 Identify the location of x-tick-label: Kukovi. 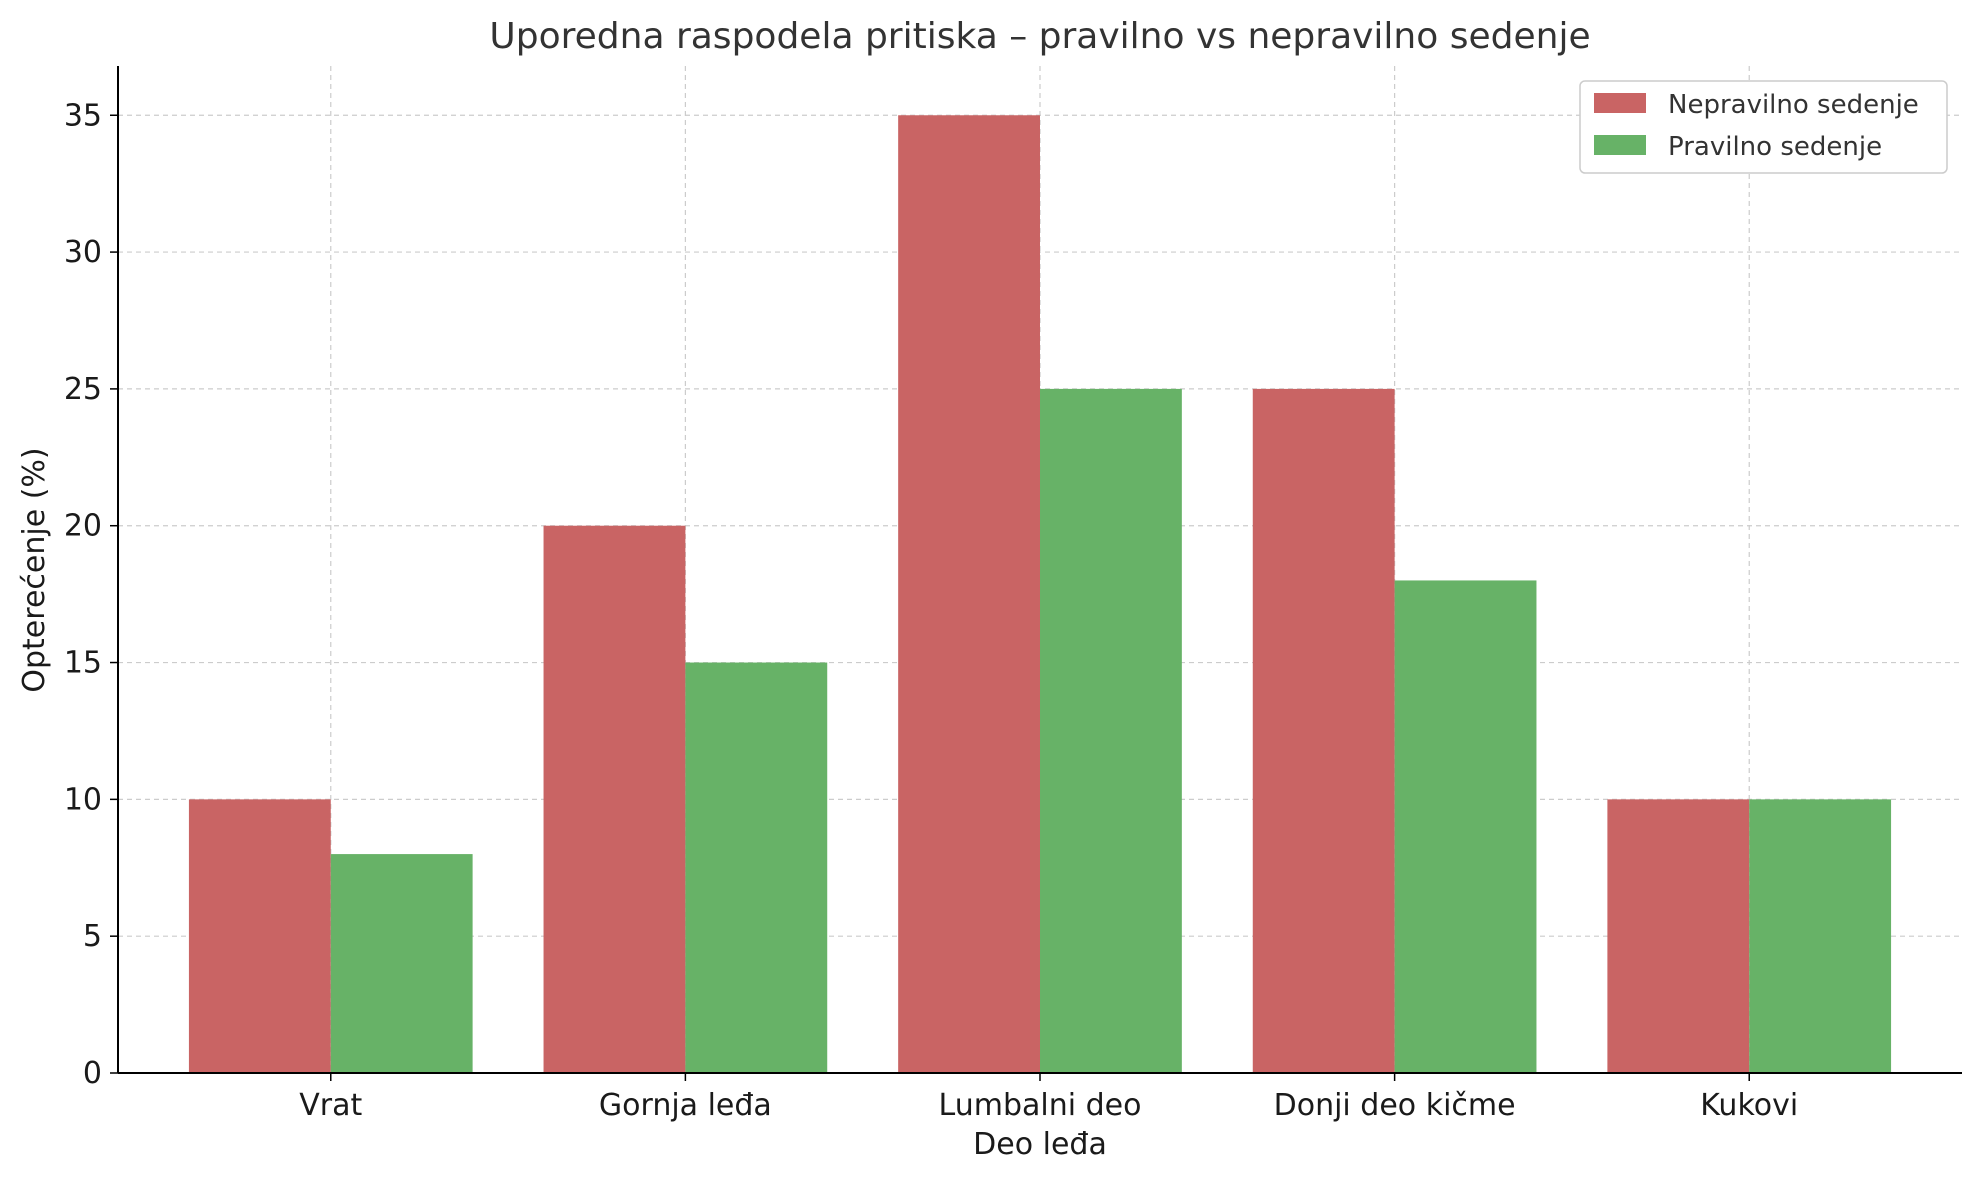
(1749, 1105).